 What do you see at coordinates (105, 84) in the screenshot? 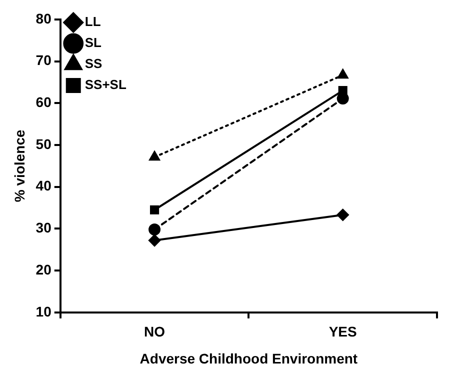
I see `legend-label: SS+SL` at bounding box center [105, 84].